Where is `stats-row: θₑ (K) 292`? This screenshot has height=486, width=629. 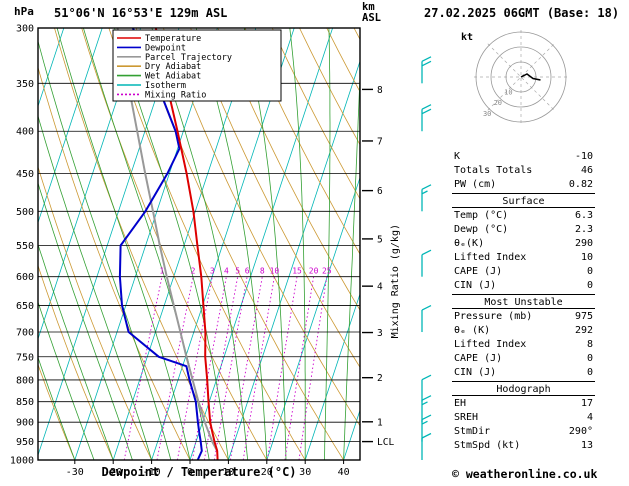
stats-row: θₑ (K) 292 is located at coordinates (523, 331).